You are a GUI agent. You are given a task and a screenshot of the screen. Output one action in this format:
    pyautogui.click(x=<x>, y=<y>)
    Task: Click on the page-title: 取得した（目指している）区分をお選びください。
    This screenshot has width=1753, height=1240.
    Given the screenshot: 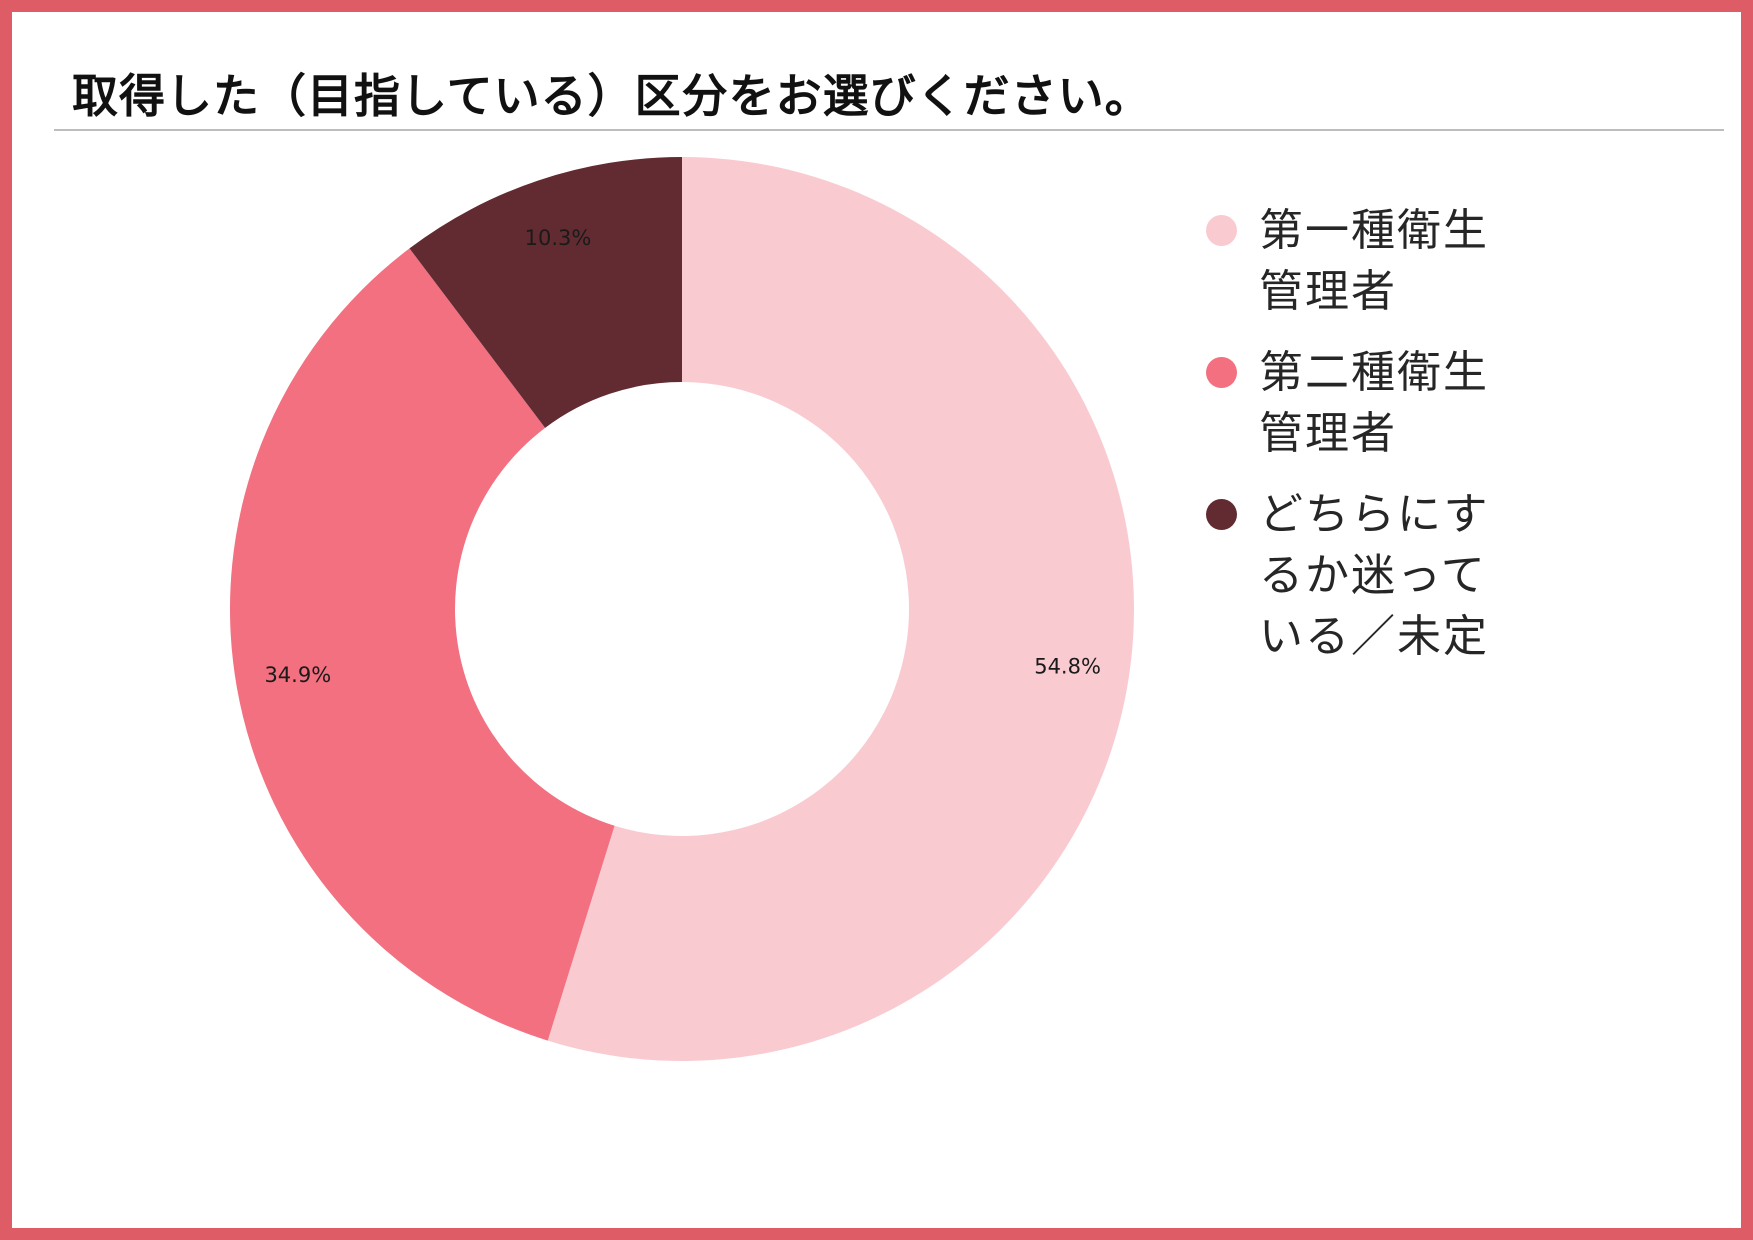 What is the action you would take?
    pyautogui.click(x=612, y=96)
    